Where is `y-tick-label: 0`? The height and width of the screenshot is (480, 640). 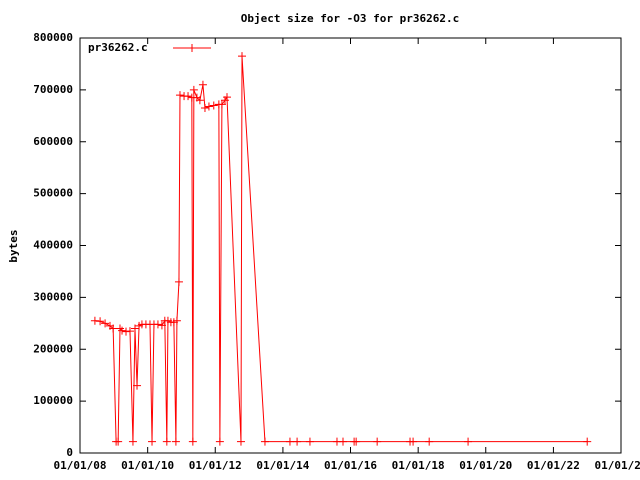
y-tick-label: 0 is located at coordinates (69, 452).